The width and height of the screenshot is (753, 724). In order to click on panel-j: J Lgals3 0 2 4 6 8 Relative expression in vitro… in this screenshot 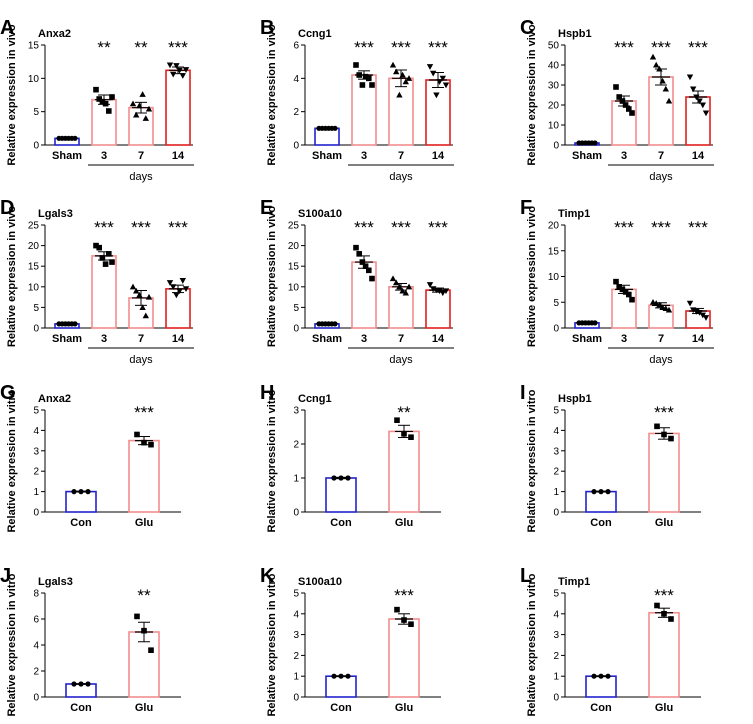, I will do `click(90, 641)`.